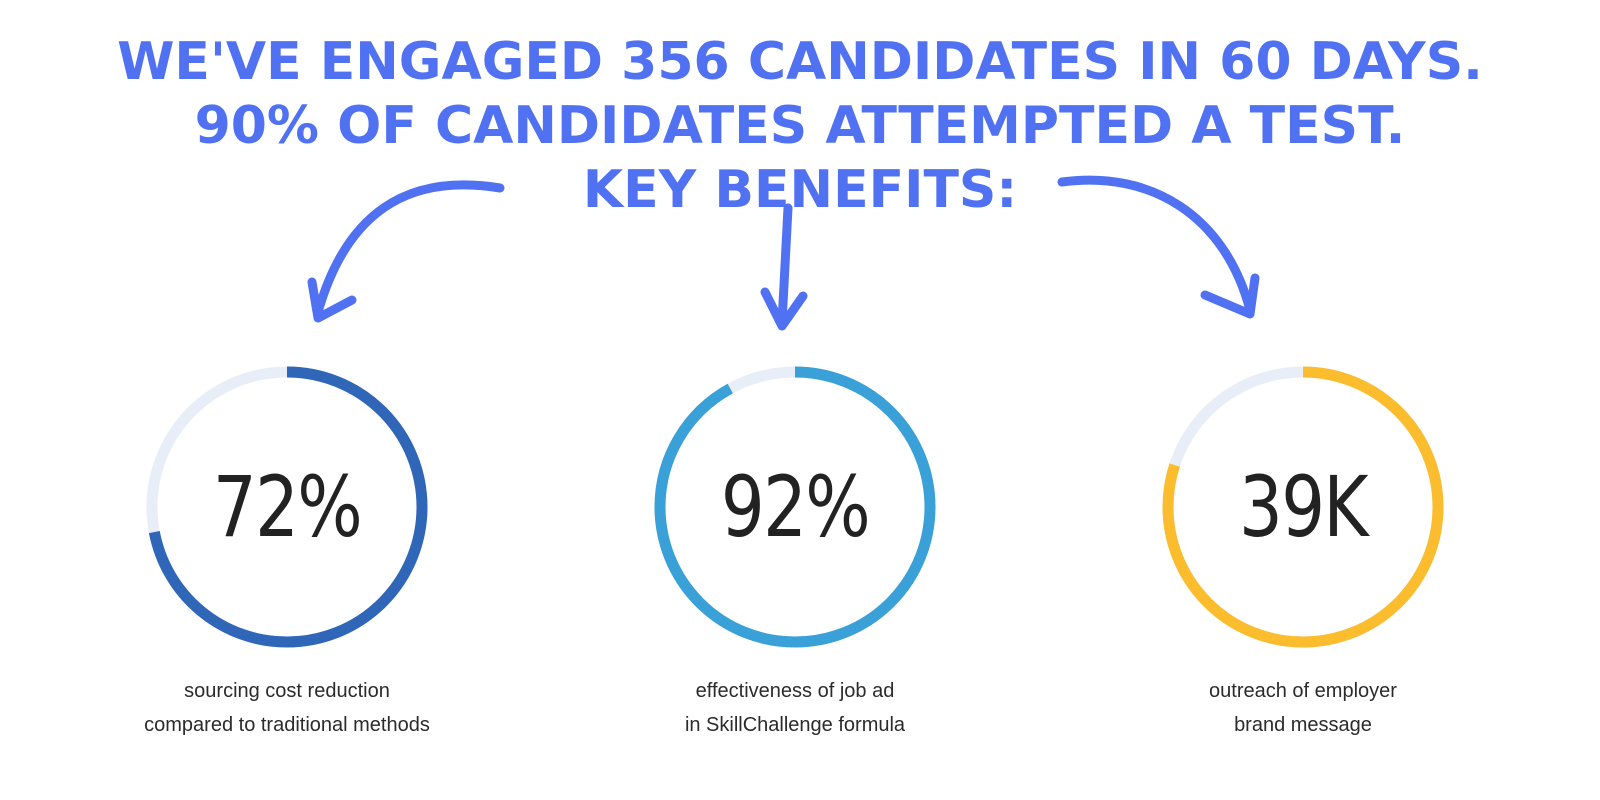 Image resolution: width=1600 pixels, height=800 pixels. What do you see at coordinates (287, 691) in the screenshot?
I see `caption-line-1: sourcing cost reduction` at bounding box center [287, 691].